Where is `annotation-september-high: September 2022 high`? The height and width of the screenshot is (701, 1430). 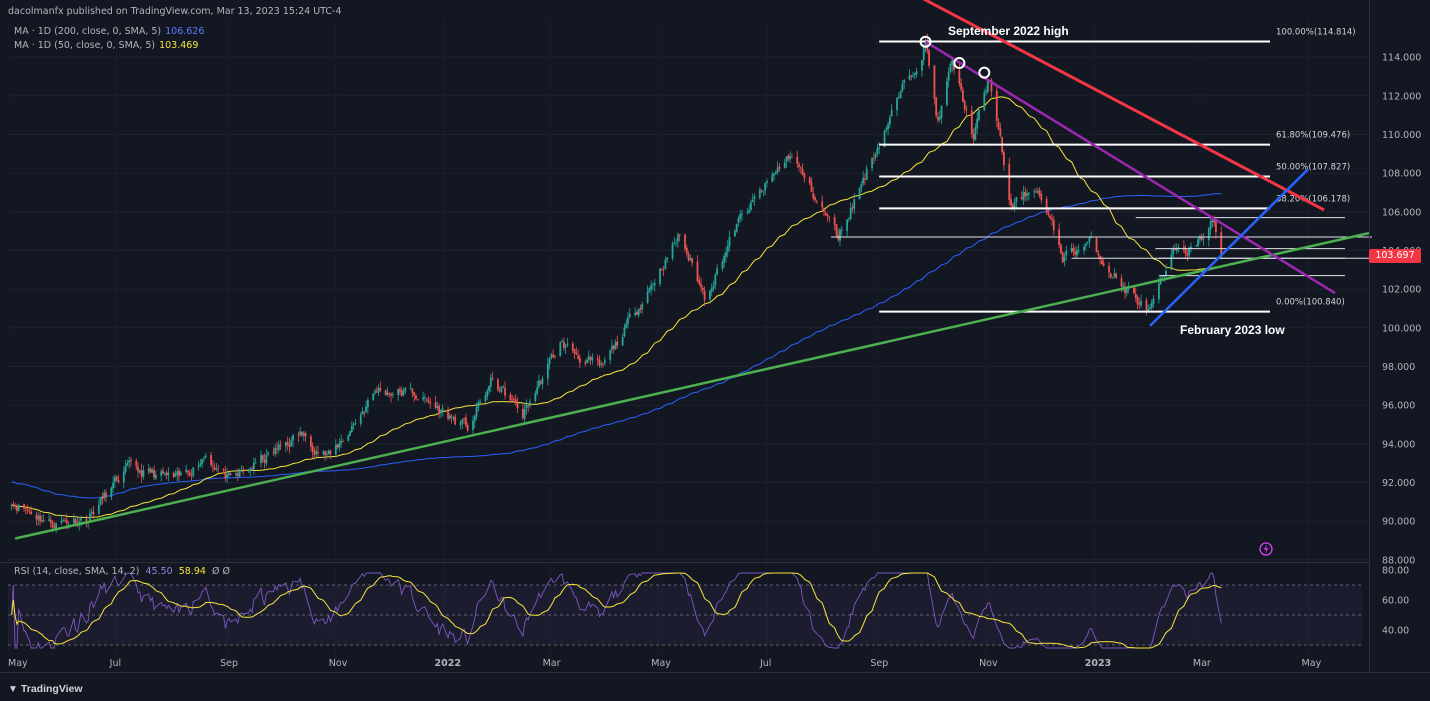 annotation-september-high: September 2022 high is located at coordinates (1008, 31).